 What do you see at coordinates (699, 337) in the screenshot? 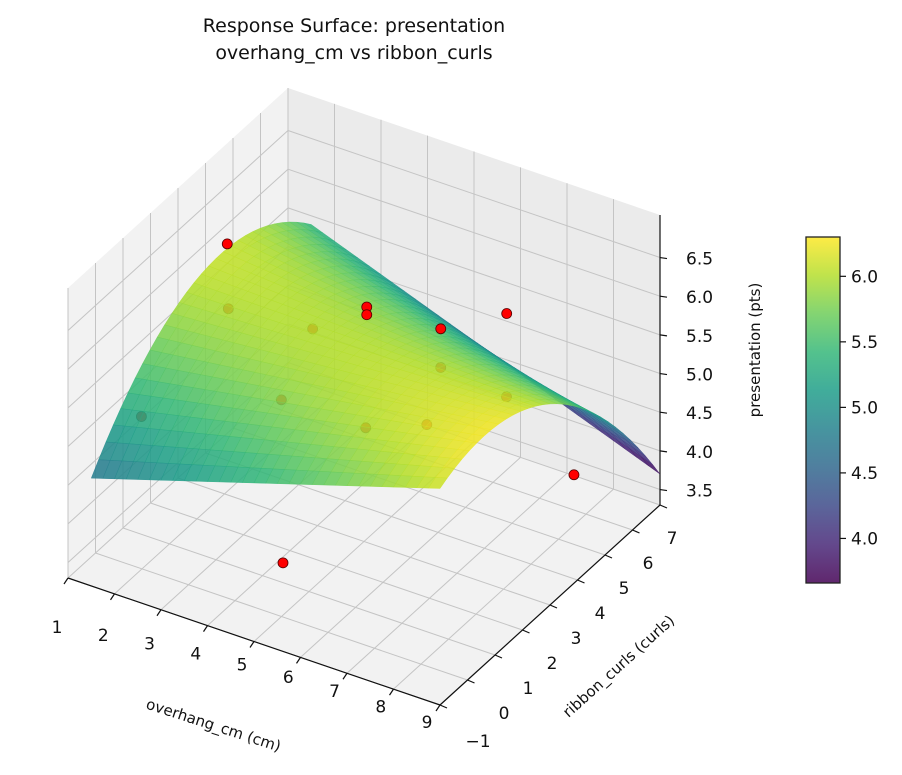
I see `z-tick-label: 5.5` at bounding box center [699, 337].